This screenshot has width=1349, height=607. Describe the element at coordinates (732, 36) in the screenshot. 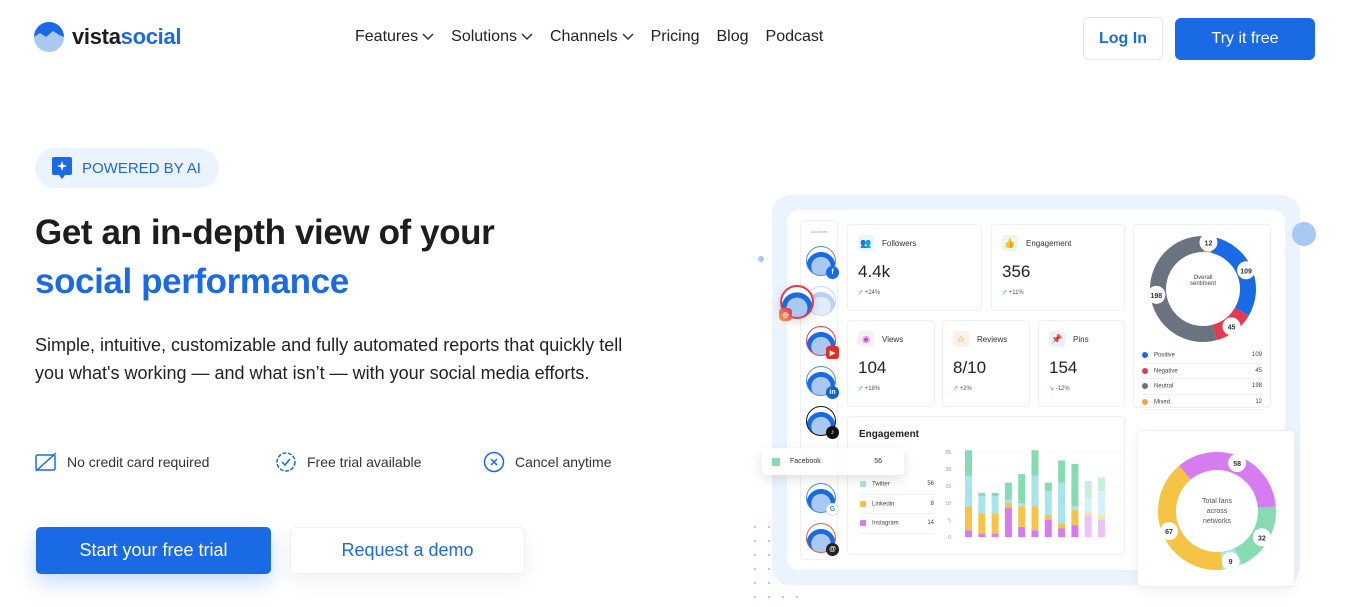

I see `nav-blog: Blog` at that location.